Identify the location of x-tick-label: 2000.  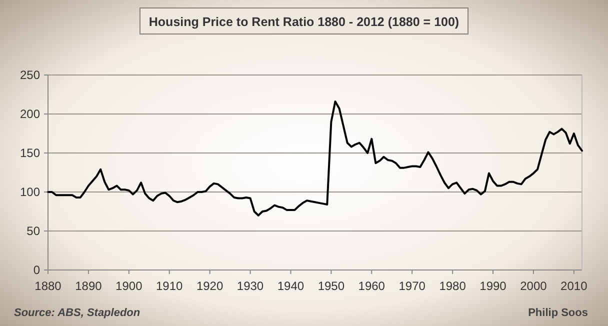
(534, 286).